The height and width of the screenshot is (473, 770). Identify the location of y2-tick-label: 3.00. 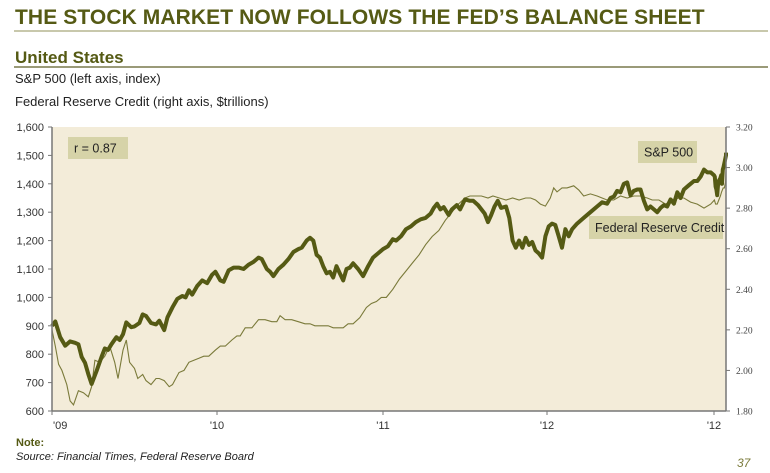
(744, 169).